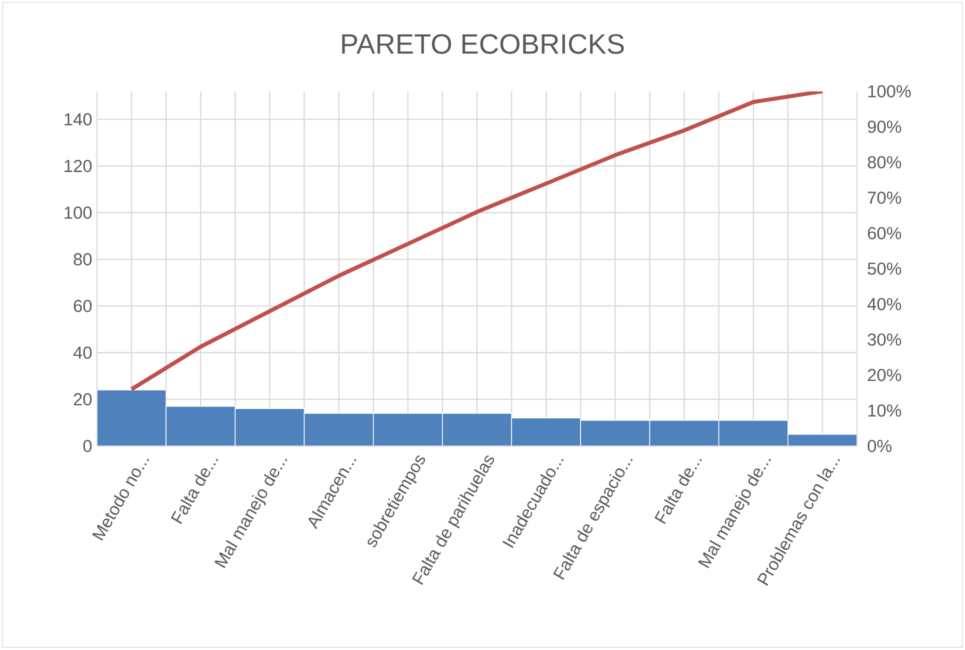 The width and height of the screenshot is (965, 650). What do you see at coordinates (82, 352) in the screenshot?
I see `y-tick-label: 40` at bounding box center [82, 352].